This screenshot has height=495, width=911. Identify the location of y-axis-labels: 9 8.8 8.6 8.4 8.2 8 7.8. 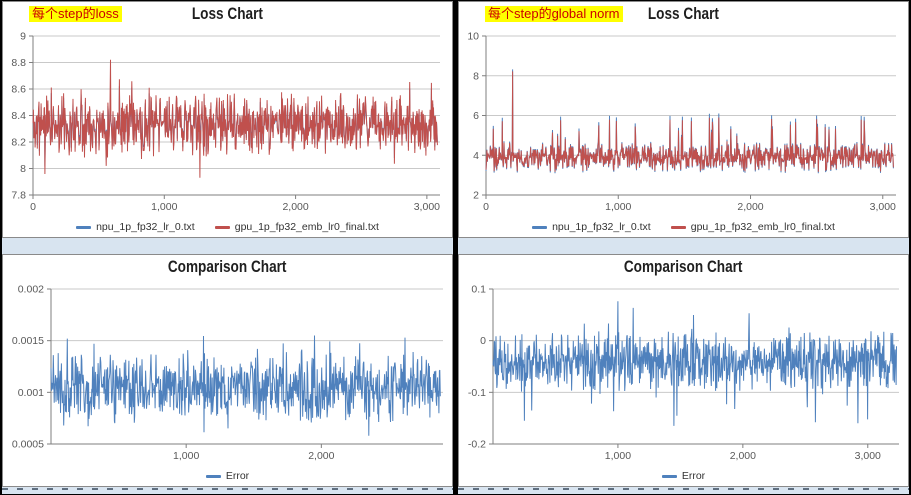
(18, 116).